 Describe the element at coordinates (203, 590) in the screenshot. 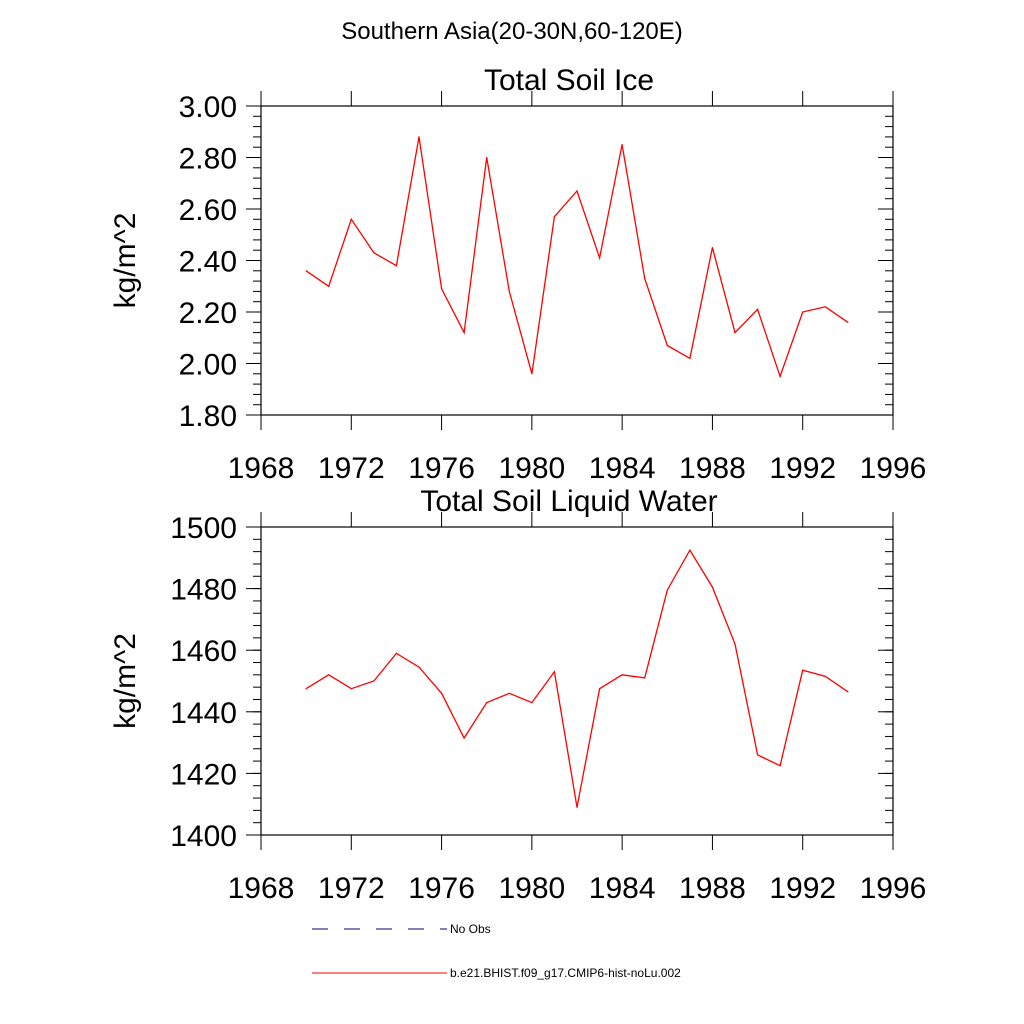

I see `y-tick-label: 1480` at that location.